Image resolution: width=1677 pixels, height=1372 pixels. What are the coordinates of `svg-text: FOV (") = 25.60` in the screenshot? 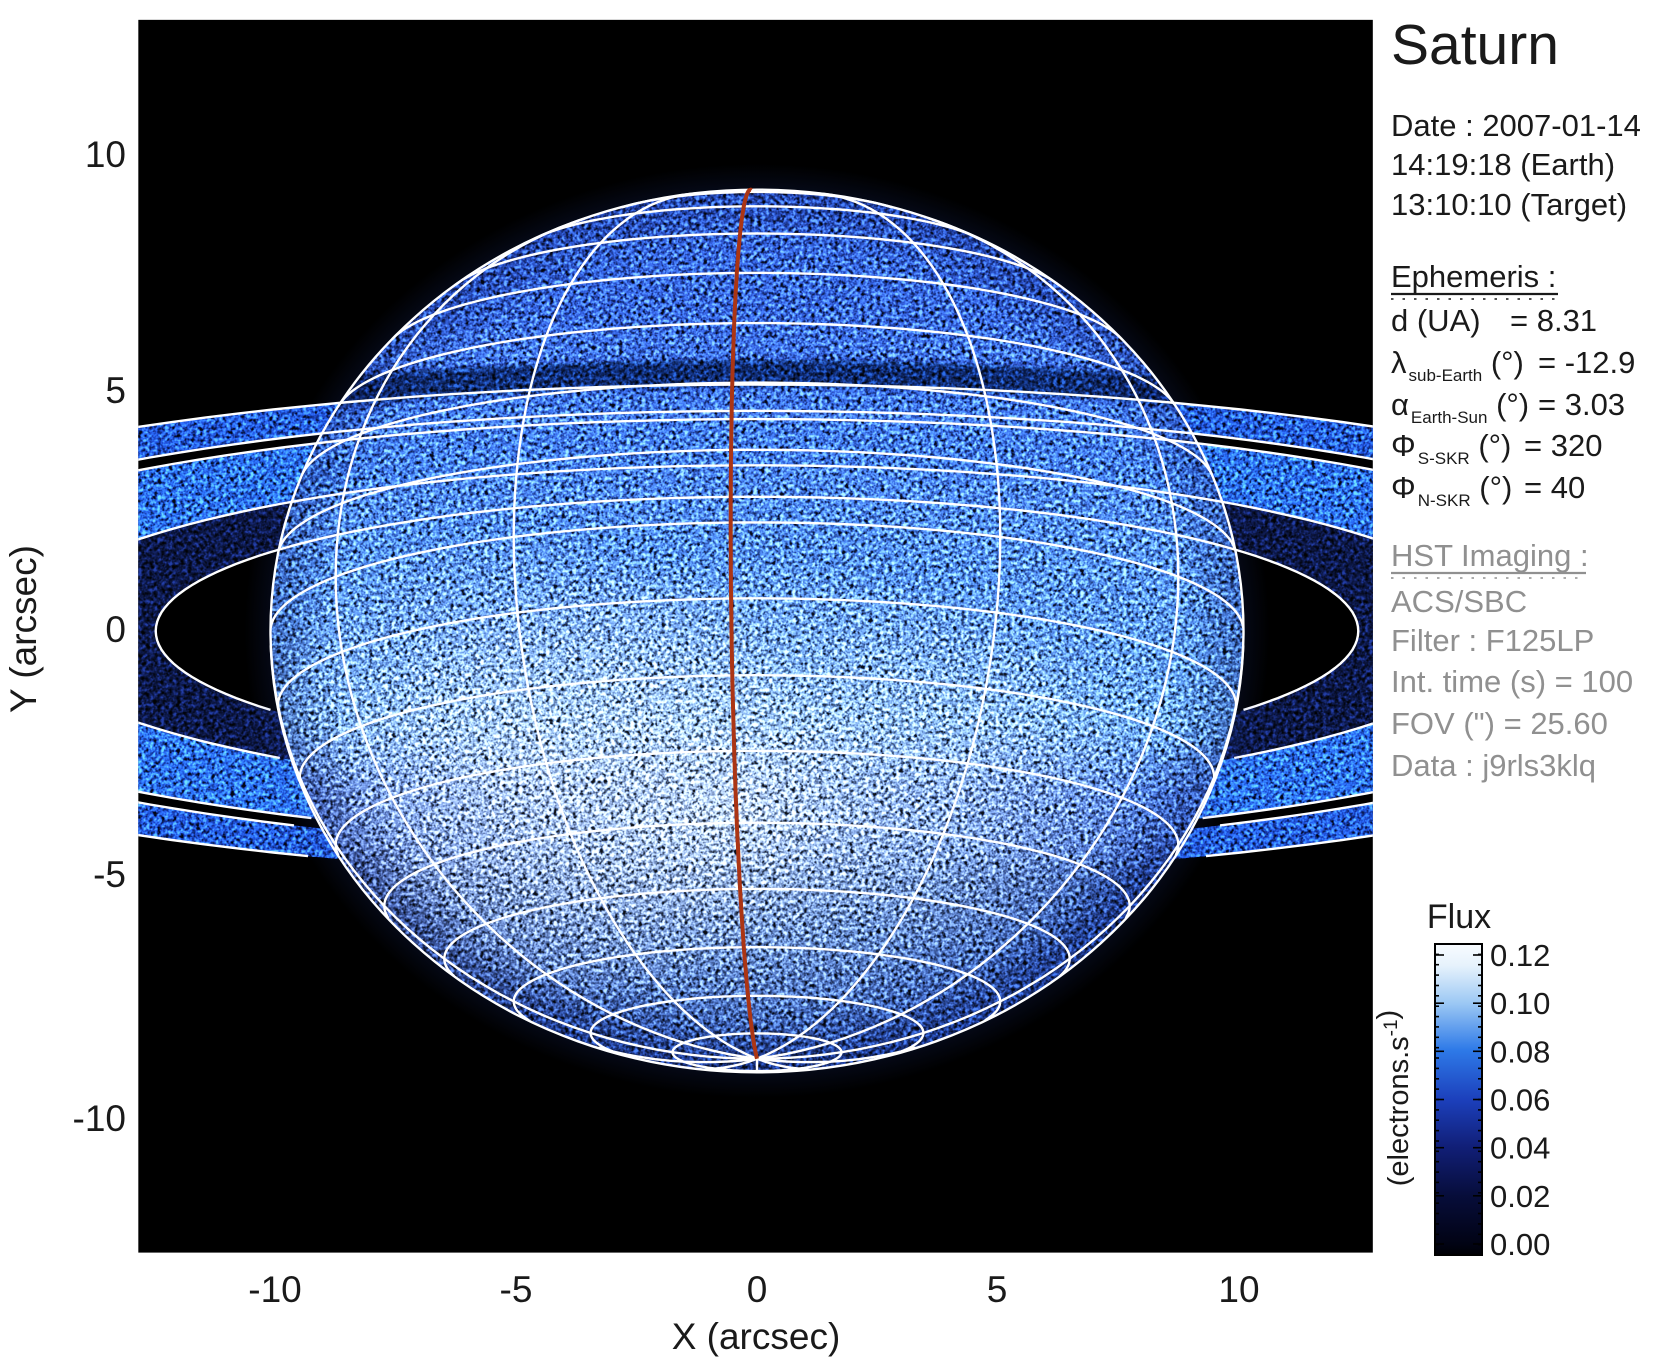 It's located at (1499, 723).